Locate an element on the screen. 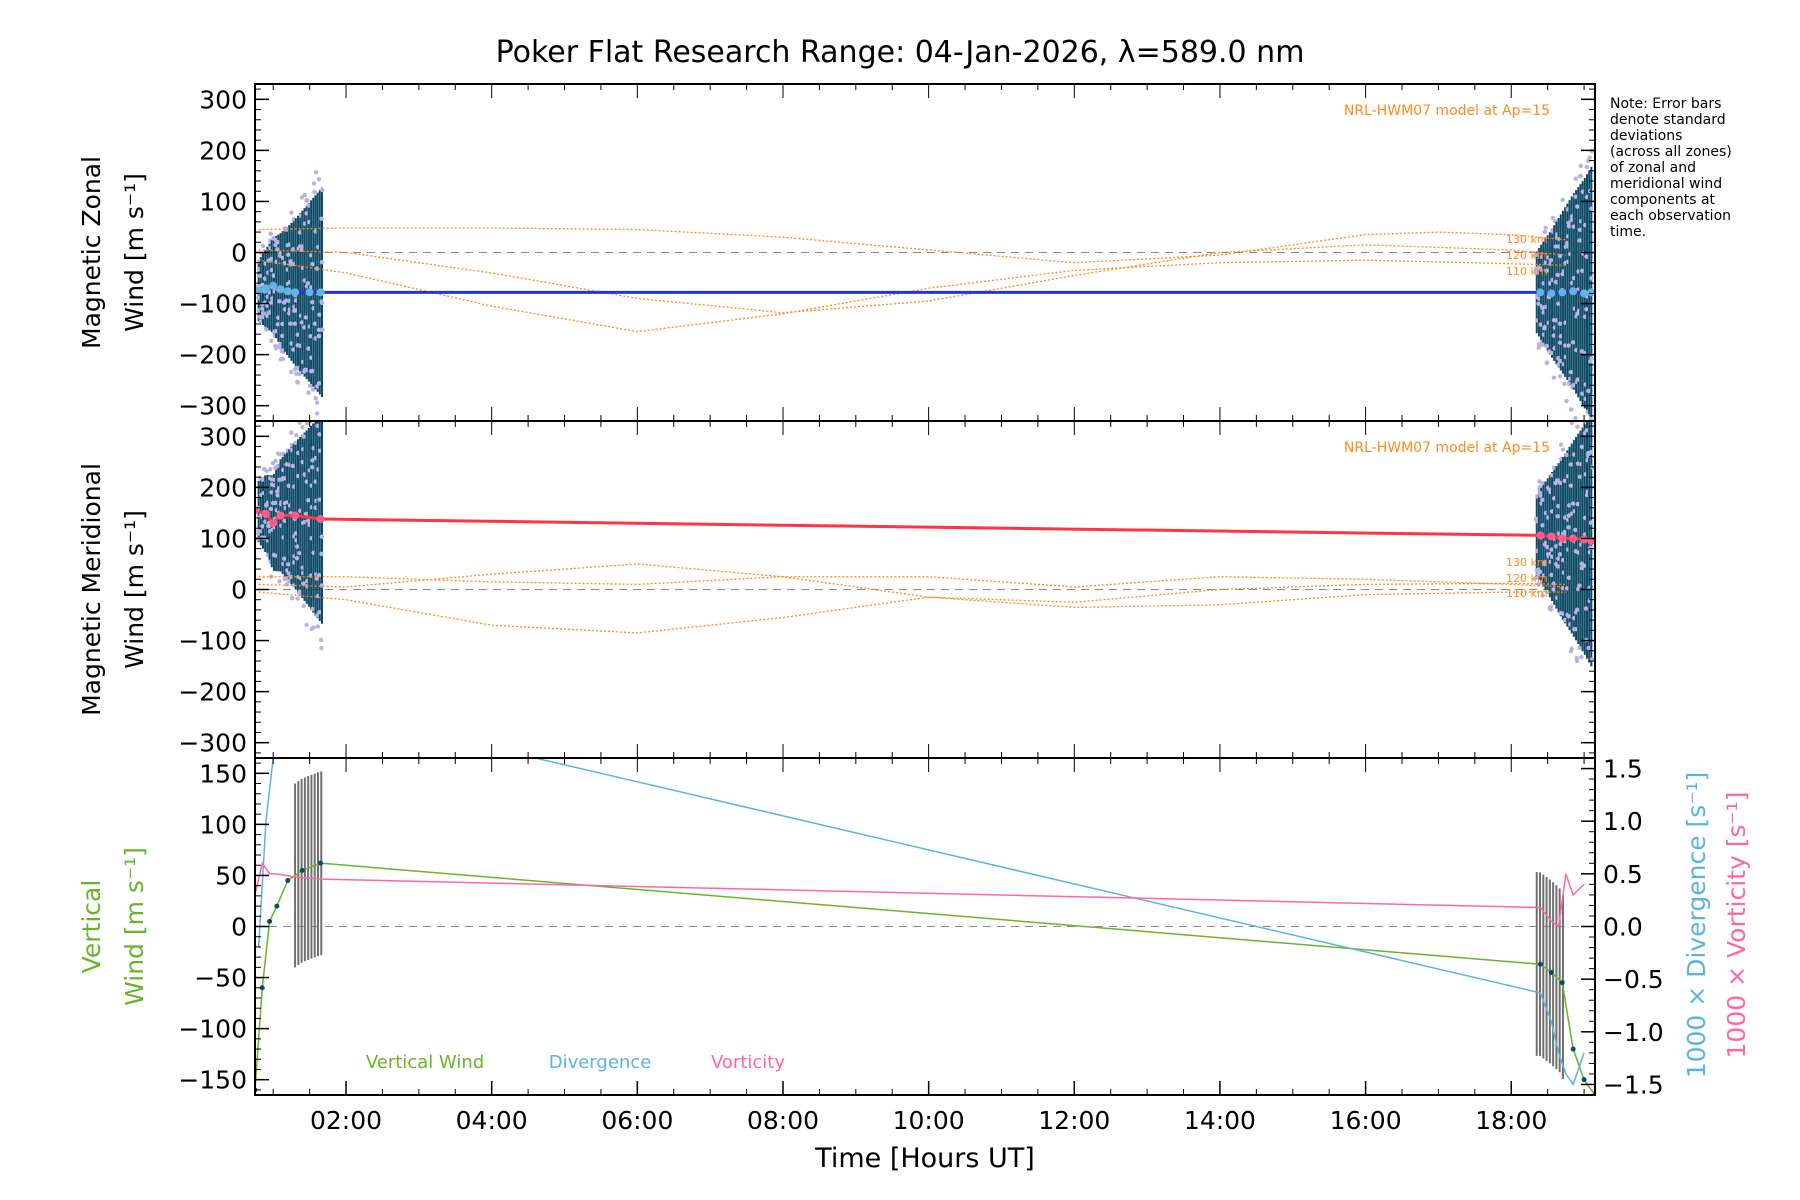 This screenshot has width=1800, height=1200. model-level-label: 110 km is located at coordinates (1527, 593).